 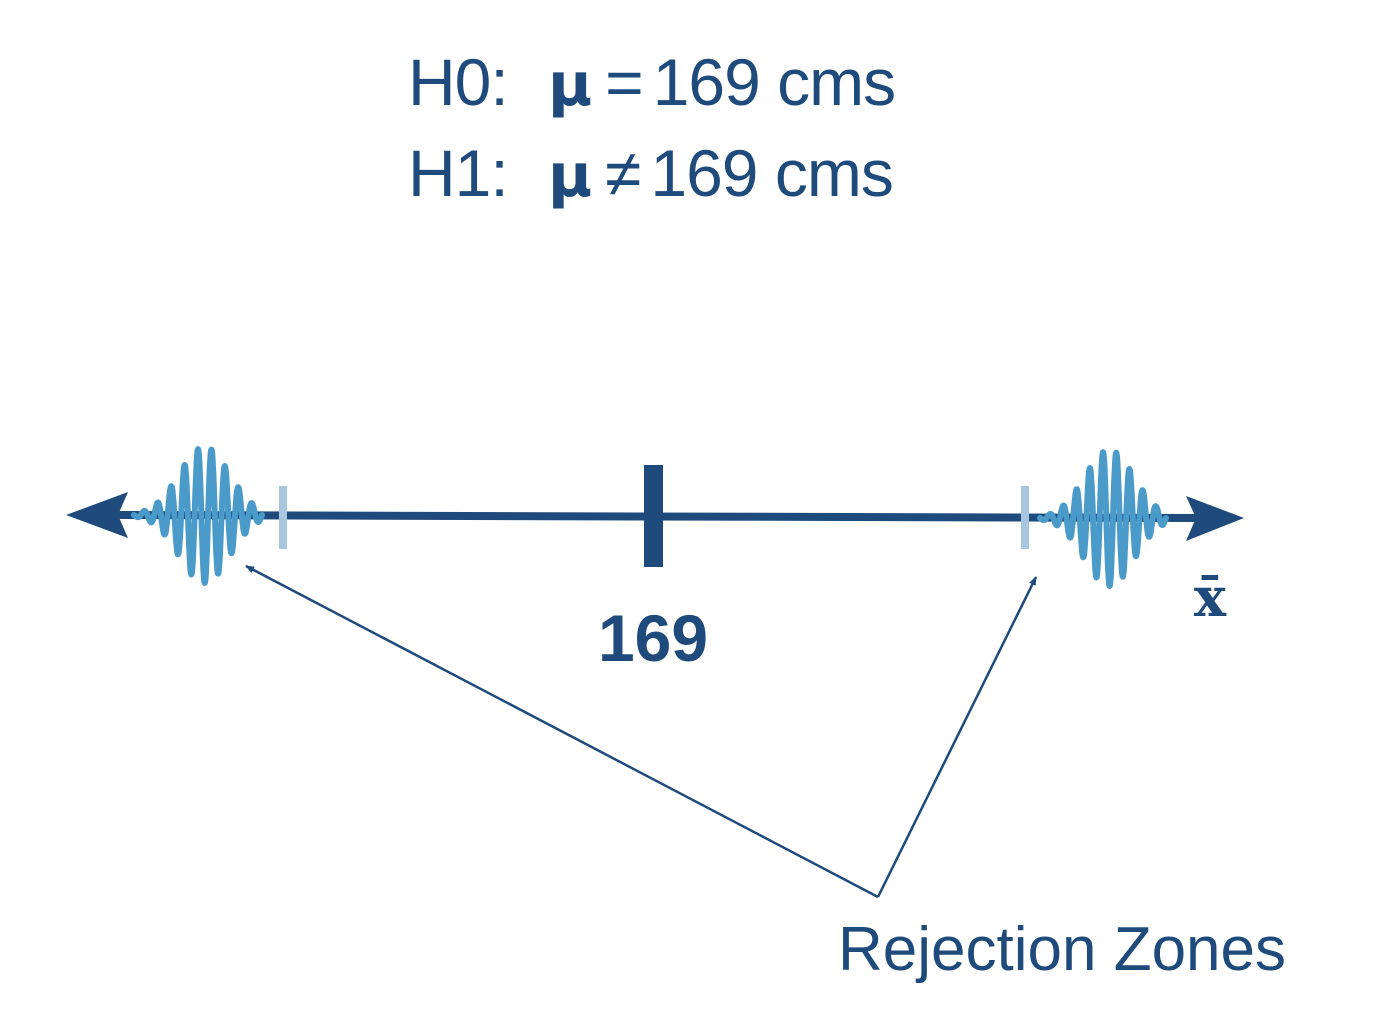 I want to click on center-value-label: 169, so click(x=653, y=638).